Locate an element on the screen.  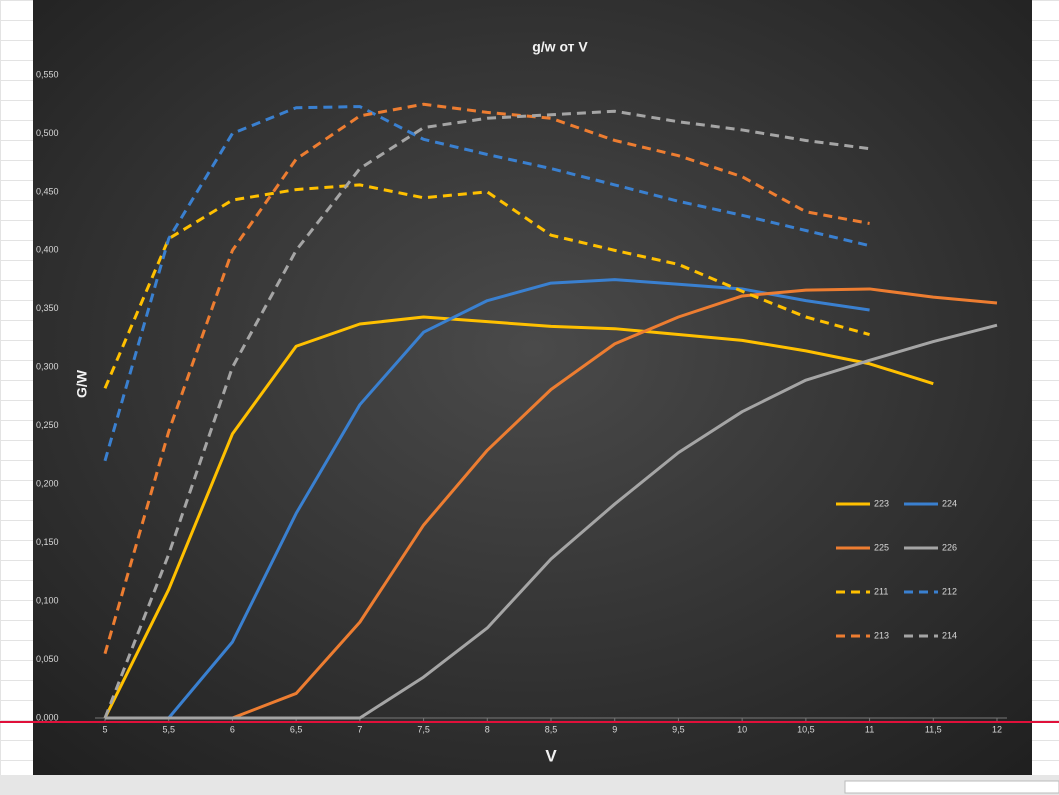
x-axis-label: V is located at coordinates (551, 755).